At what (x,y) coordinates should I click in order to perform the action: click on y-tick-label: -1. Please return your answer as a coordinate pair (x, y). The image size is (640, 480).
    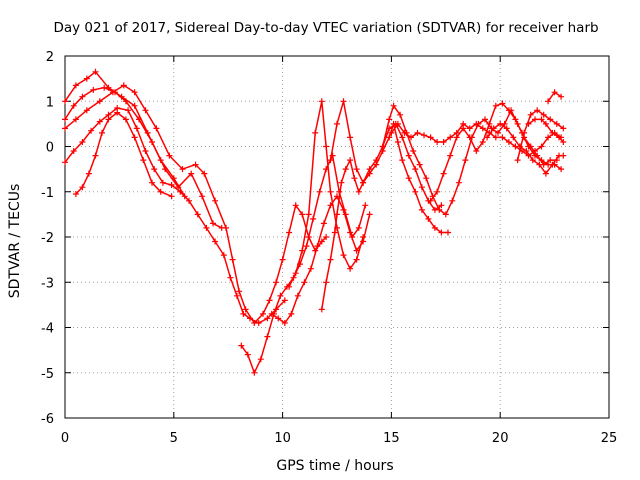
    Looking at the image, I should click on (47, 193).